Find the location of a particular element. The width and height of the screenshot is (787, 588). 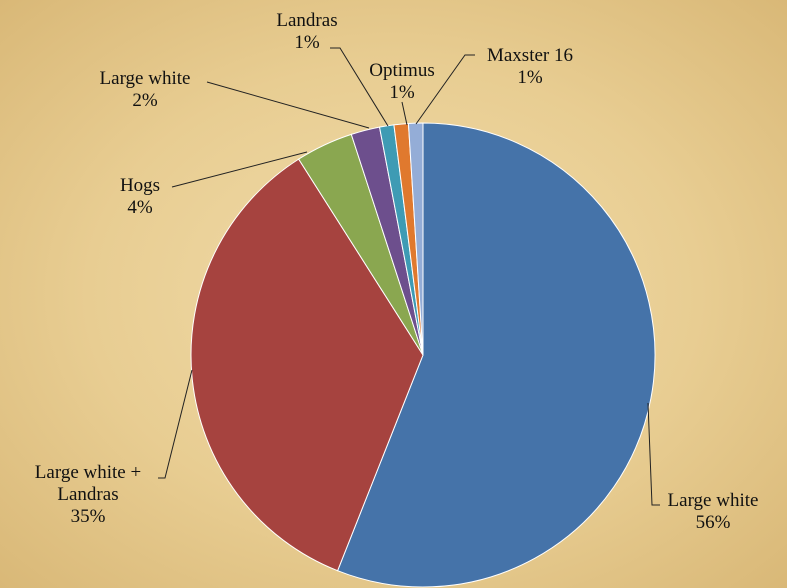

category-label: Hogs is located at coordinates (140, 185).